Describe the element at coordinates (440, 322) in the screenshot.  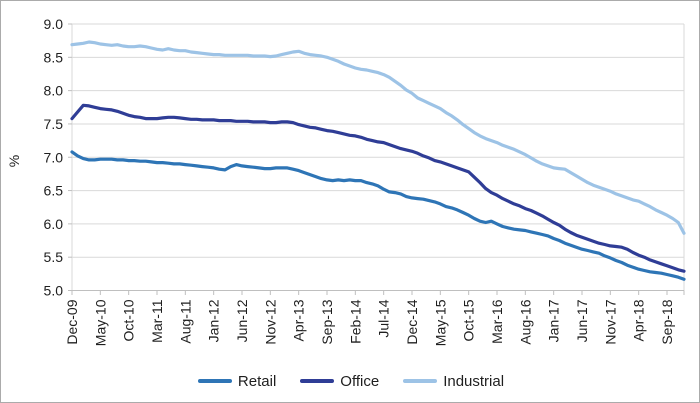
I see `x-tick-label: May-15` at that location.